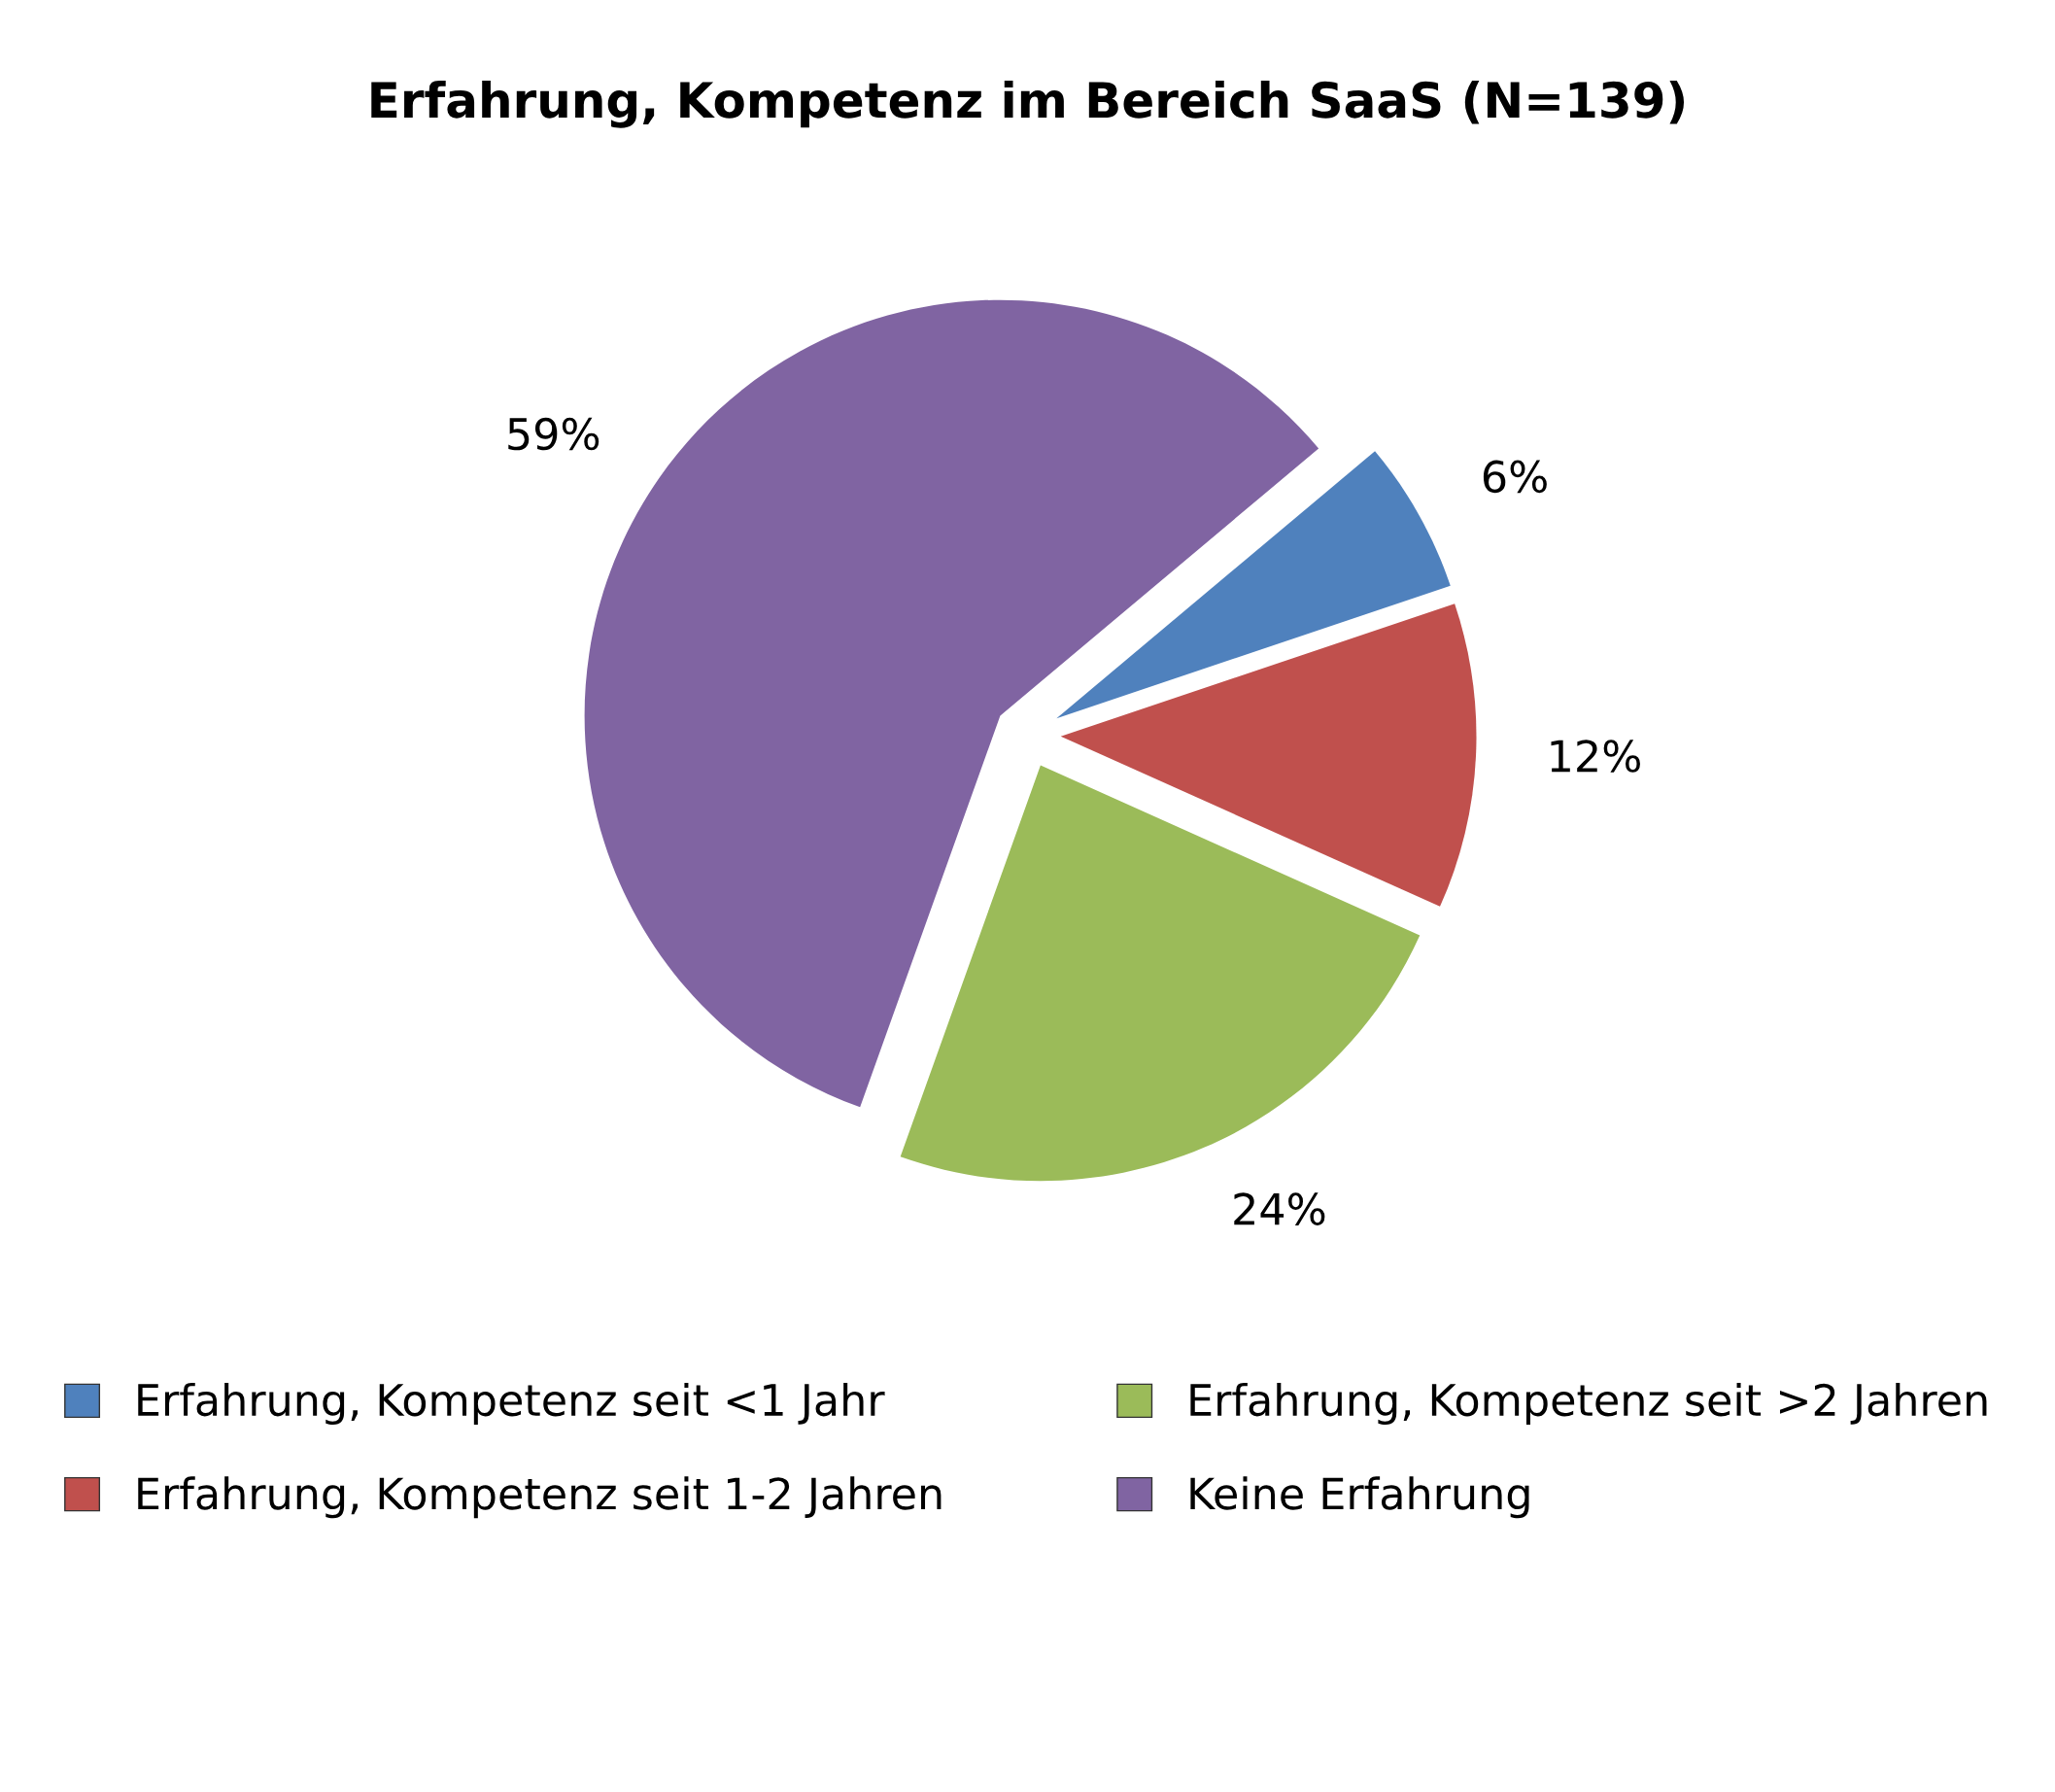 This screenshot has width=2055, height=1792. What do you see at coordinates (1359, 1497) in the screenshot?
I see `legend-label: Keine Erfahrung` at bounding box center [1359, 1497].